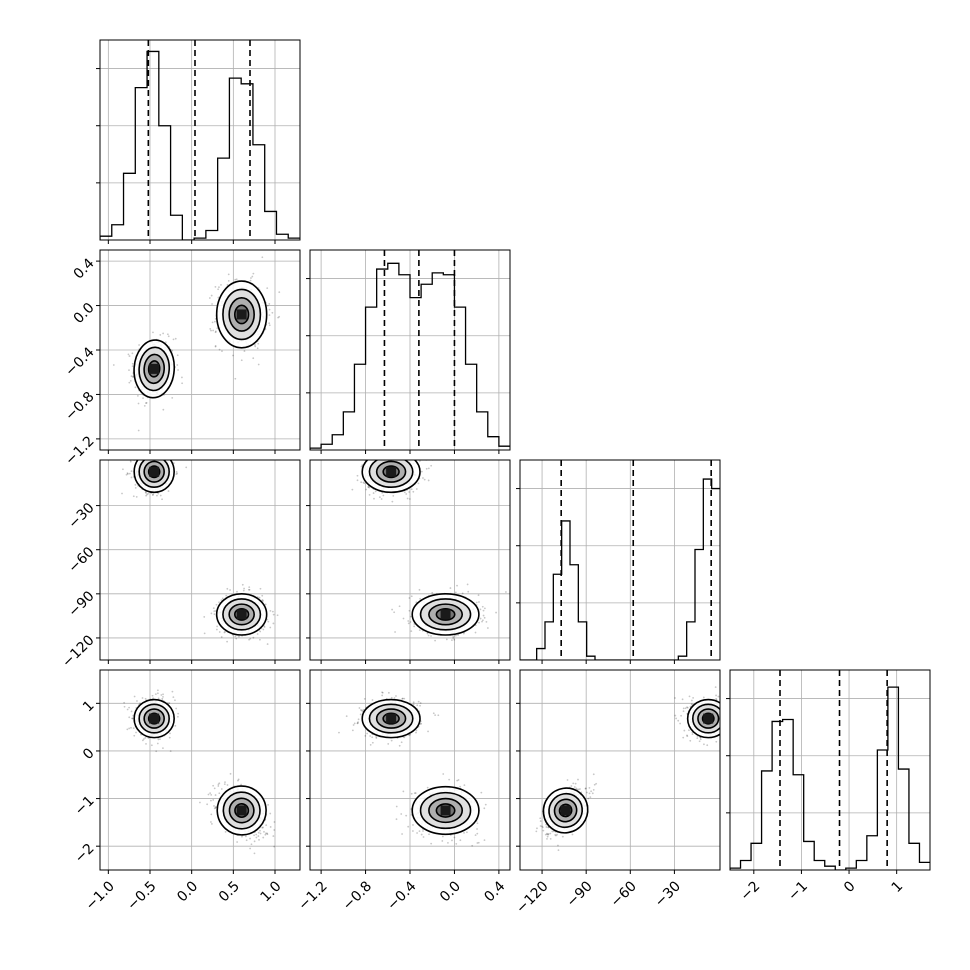  I want to click on y-tick-label-p2: −30, so click(81, 516).